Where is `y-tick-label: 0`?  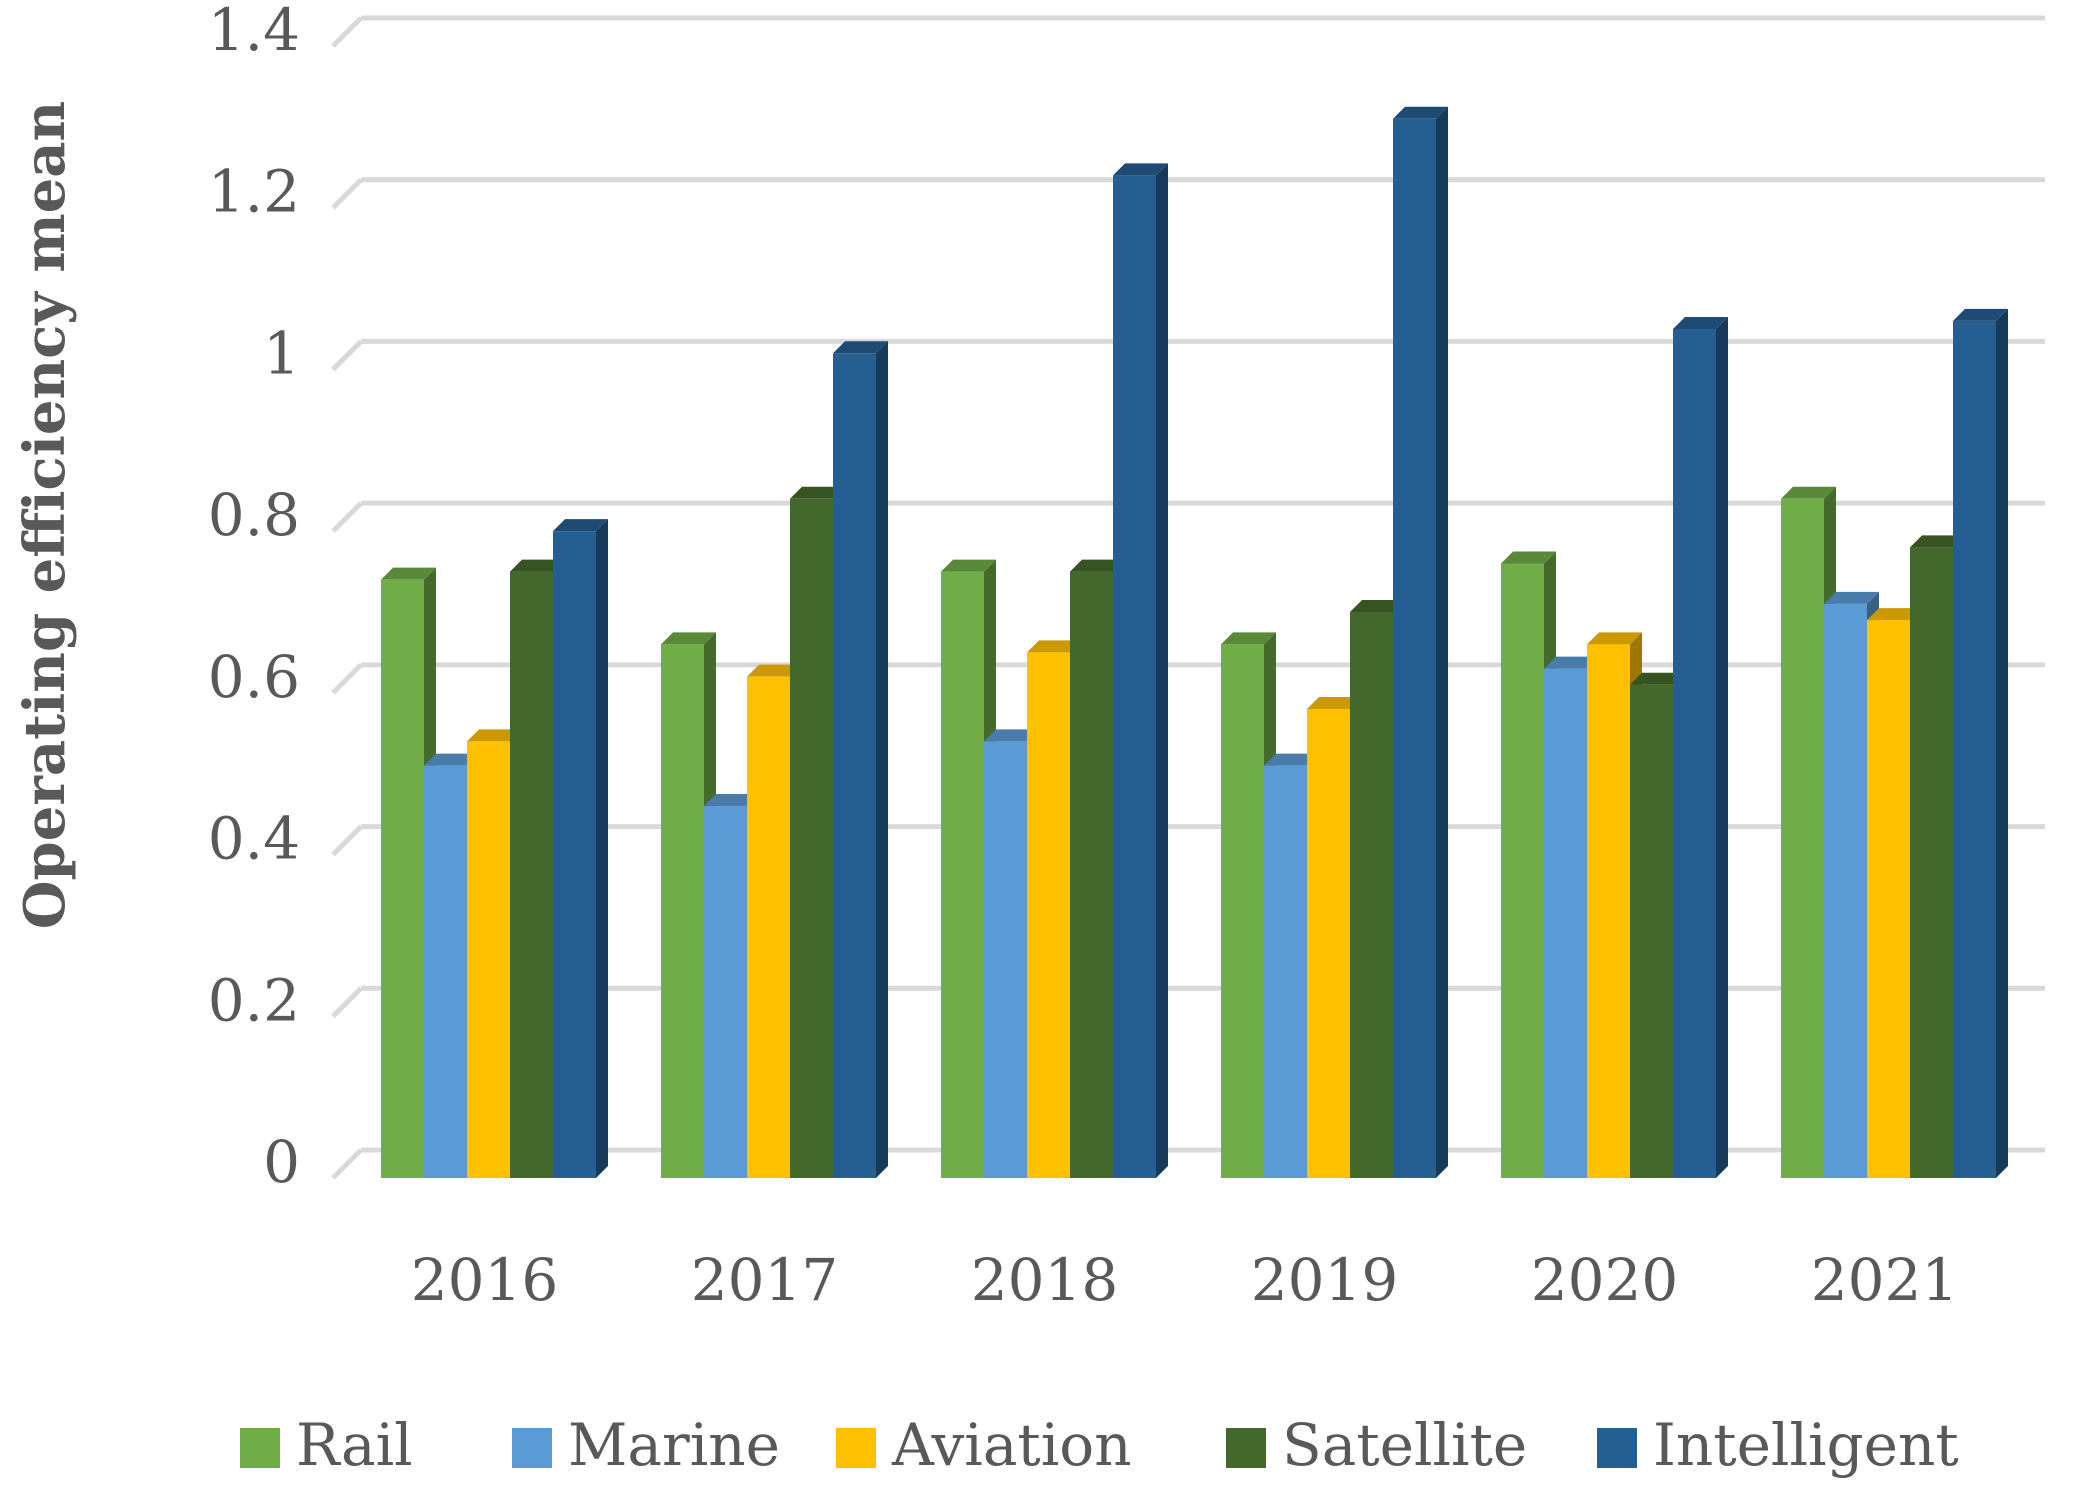
y-tick-label: 0 is located at coordinates (281, 1162).